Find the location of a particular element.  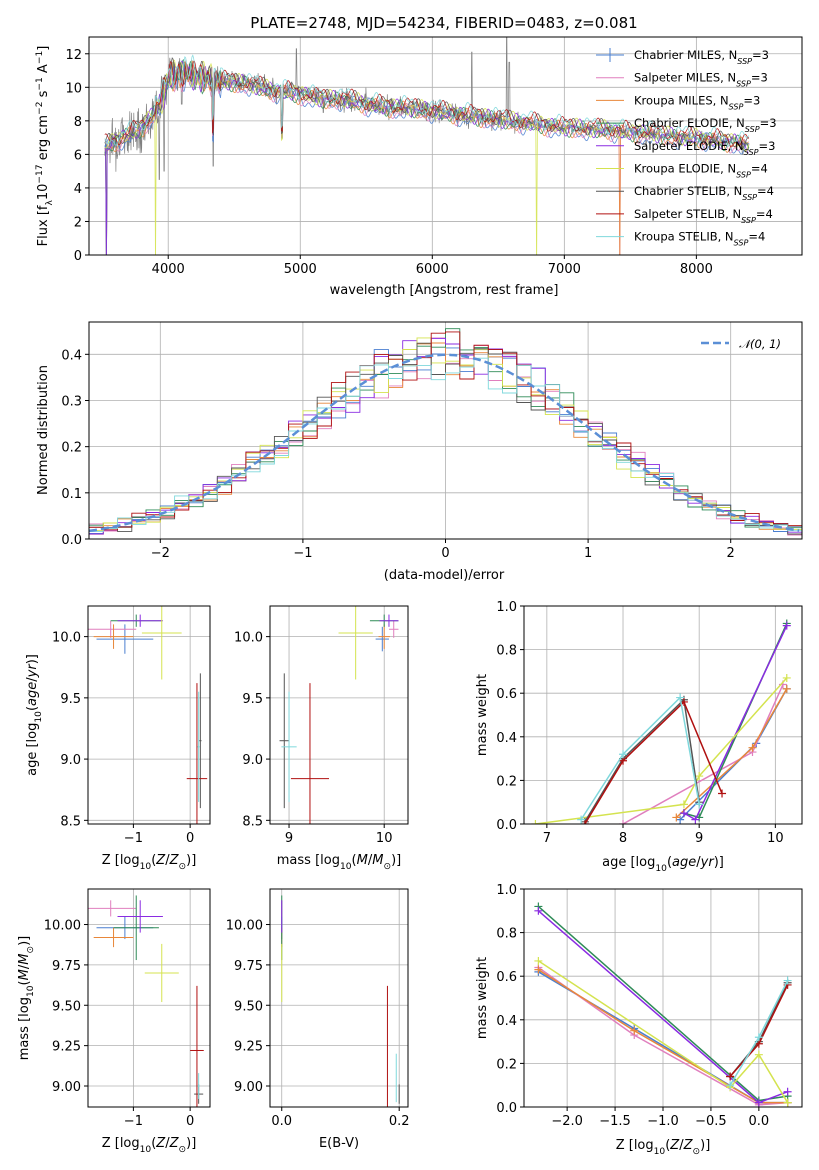

x-axis-label: age [log10(age/yr)] is located at coordinates (663, 864).